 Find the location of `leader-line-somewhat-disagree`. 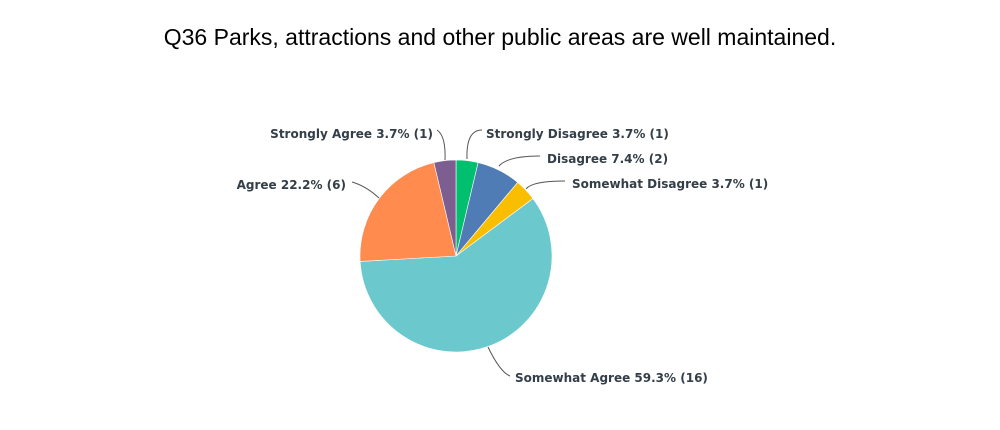

leader-line-somewhat-disagree is located at coordinates (545, 185).